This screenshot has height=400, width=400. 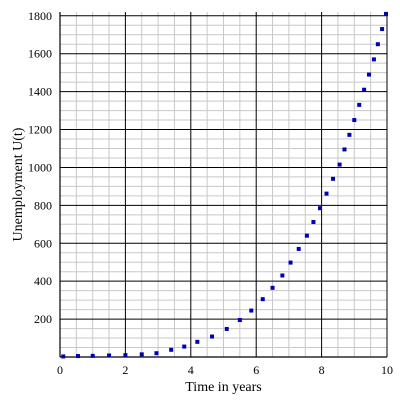 I want to click on x-tick-label: 2, so click(x=125, y=370).